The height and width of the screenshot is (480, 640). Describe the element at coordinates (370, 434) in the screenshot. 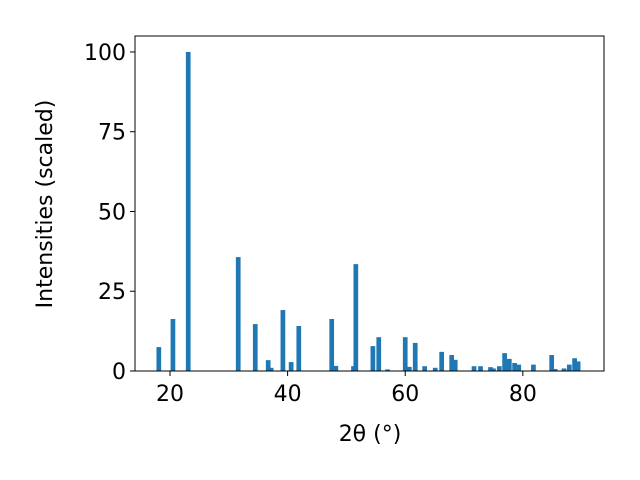

I see `x-axis-label: 2θ (°)` at that location.